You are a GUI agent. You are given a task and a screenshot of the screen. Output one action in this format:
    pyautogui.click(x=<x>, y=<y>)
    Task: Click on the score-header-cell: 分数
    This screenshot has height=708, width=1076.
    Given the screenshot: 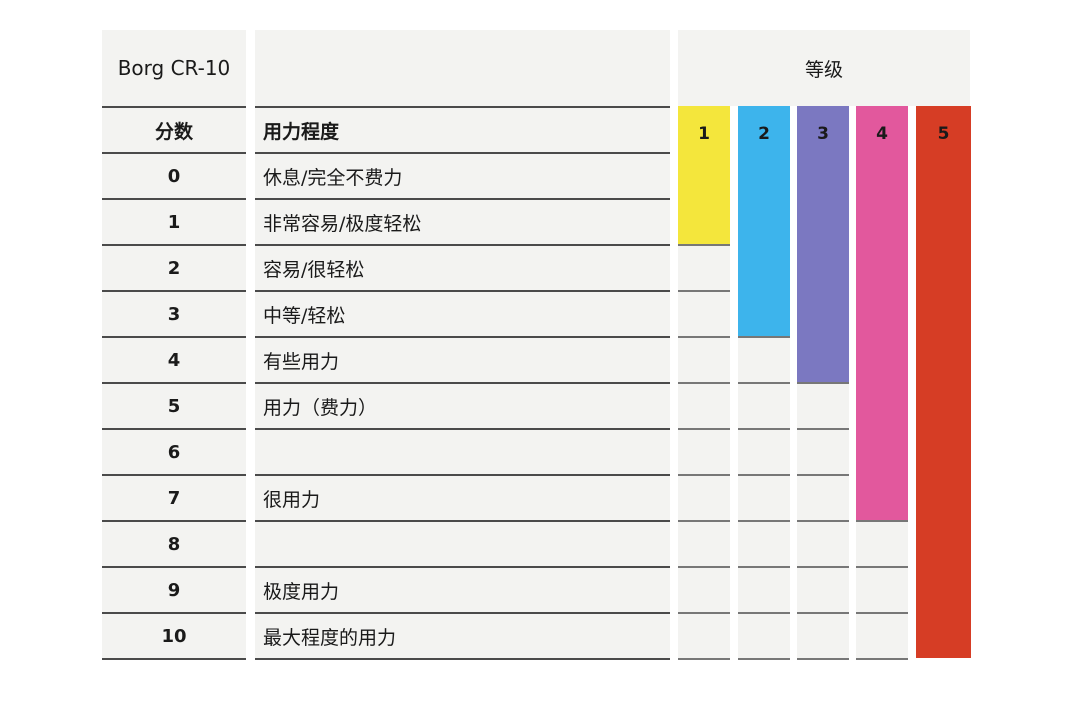 What is the action you would take?
    pyautogui.click(x=174, y=130)
    